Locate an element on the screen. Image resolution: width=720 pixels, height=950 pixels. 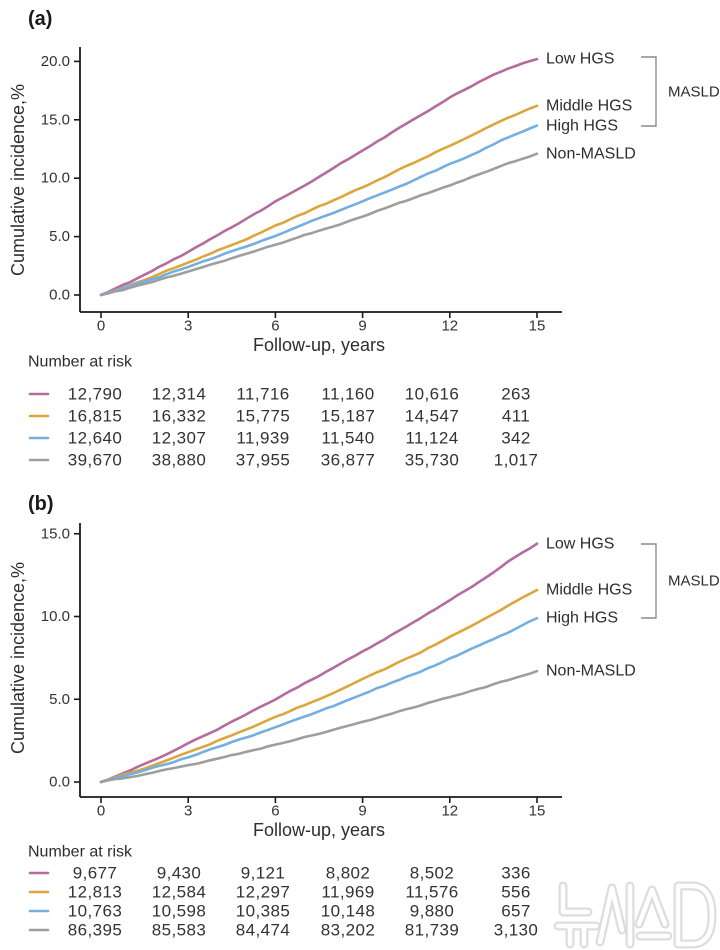
risk-value-middle-hgs: 16,332 is located at coordinates (179, 416).